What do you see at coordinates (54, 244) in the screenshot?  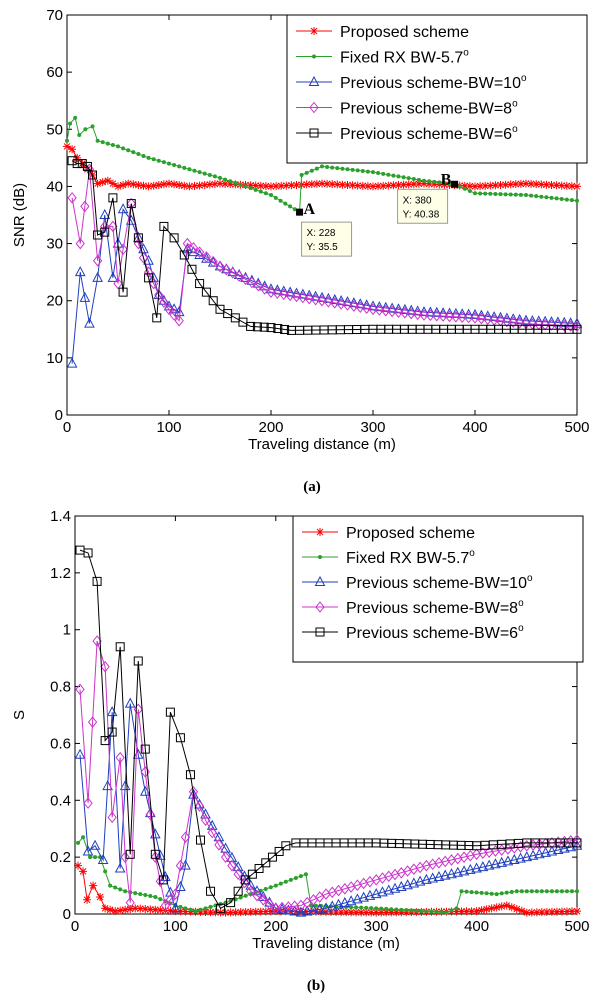 I see `y-tick-label: 30` at bounding box center [54, 244].